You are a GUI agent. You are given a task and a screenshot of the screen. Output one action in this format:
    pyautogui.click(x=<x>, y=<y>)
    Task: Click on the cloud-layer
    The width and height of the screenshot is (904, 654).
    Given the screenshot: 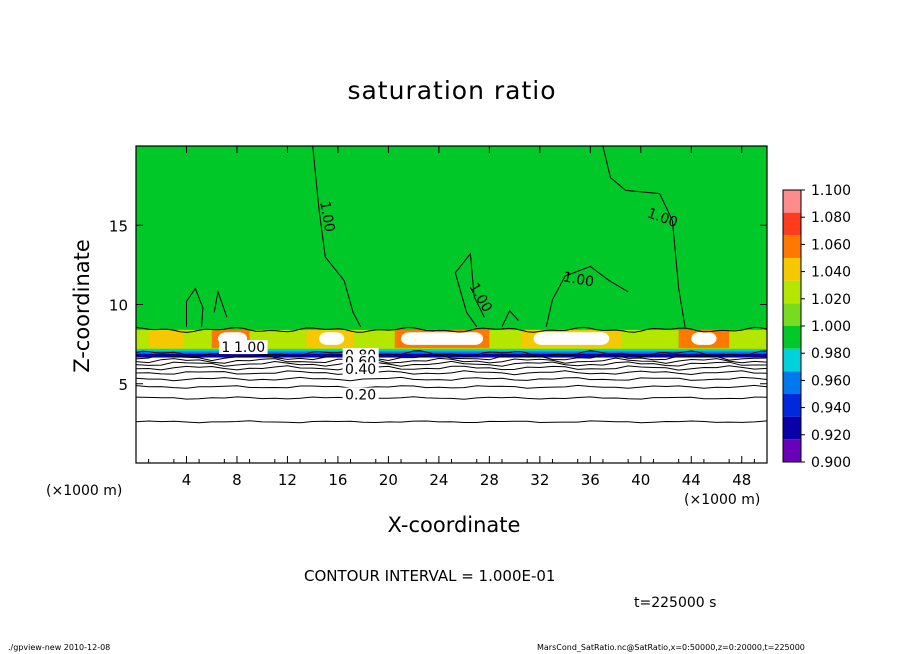 What is the action you would take?
    pyautogui.click(x=451, y=396)
    